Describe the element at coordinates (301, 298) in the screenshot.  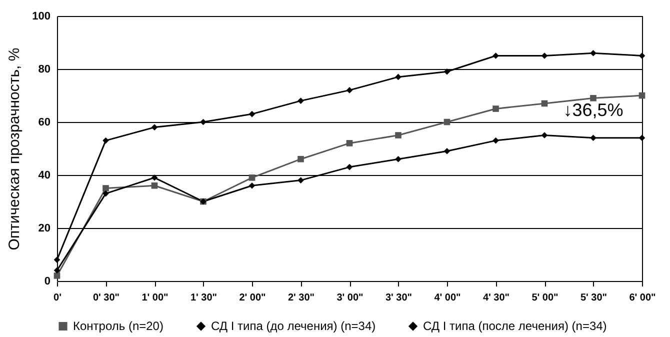
I see `x-tick-label: 2' 30"` at that location.